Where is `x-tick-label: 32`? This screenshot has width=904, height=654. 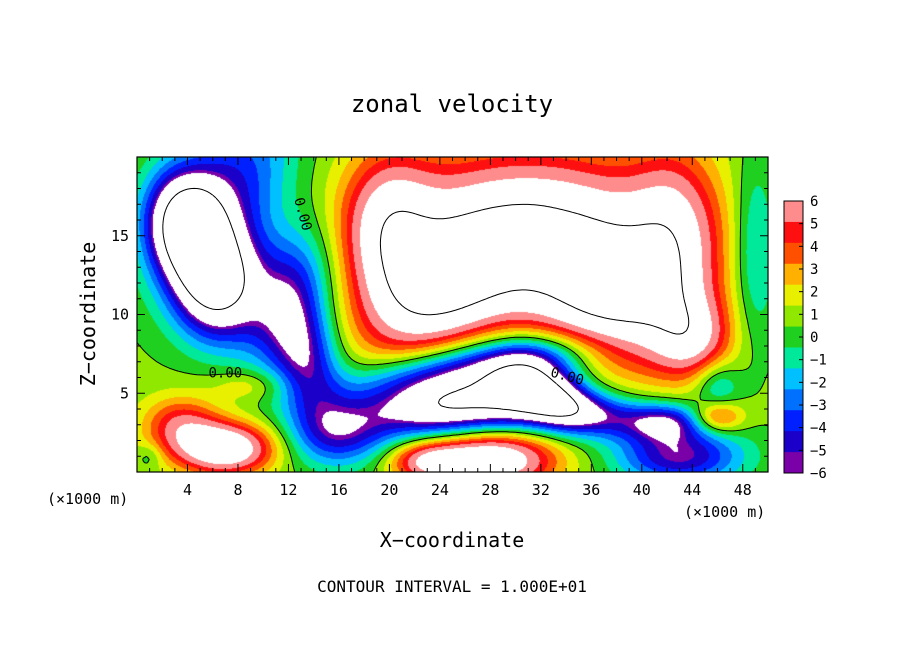 x-tick-label: 32 is located at coordinates (541, 490).